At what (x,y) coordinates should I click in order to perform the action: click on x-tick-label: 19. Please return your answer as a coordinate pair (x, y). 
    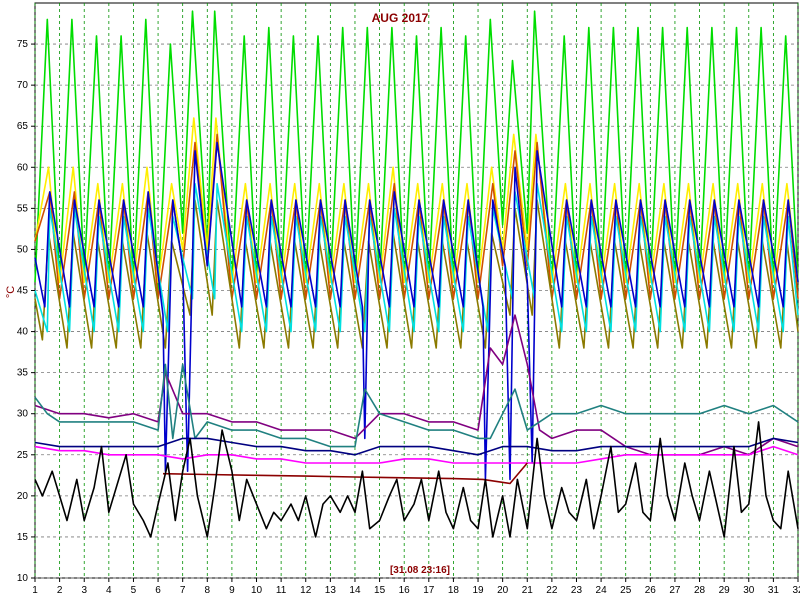
    Looking at the image, I should click on (478, 590).